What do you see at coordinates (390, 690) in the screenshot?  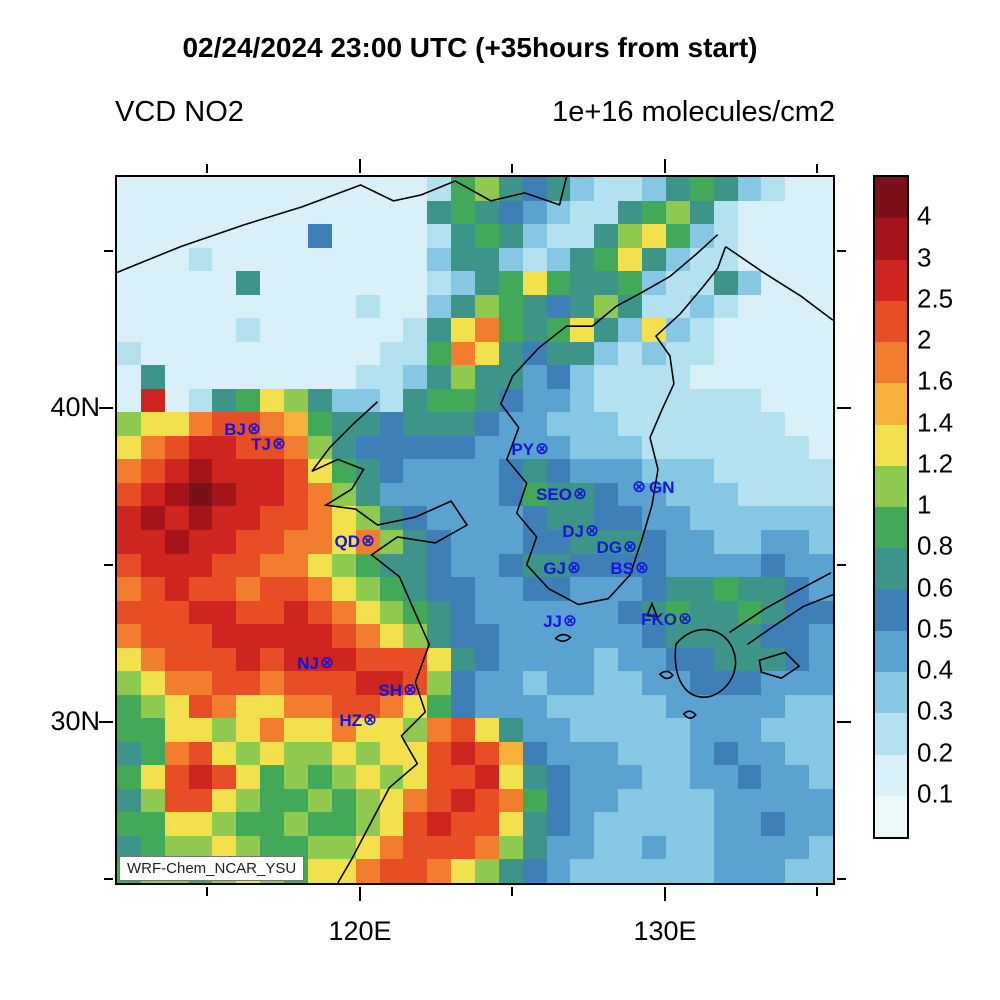 I see `city-label: SH` at bounding box center [390, 690].